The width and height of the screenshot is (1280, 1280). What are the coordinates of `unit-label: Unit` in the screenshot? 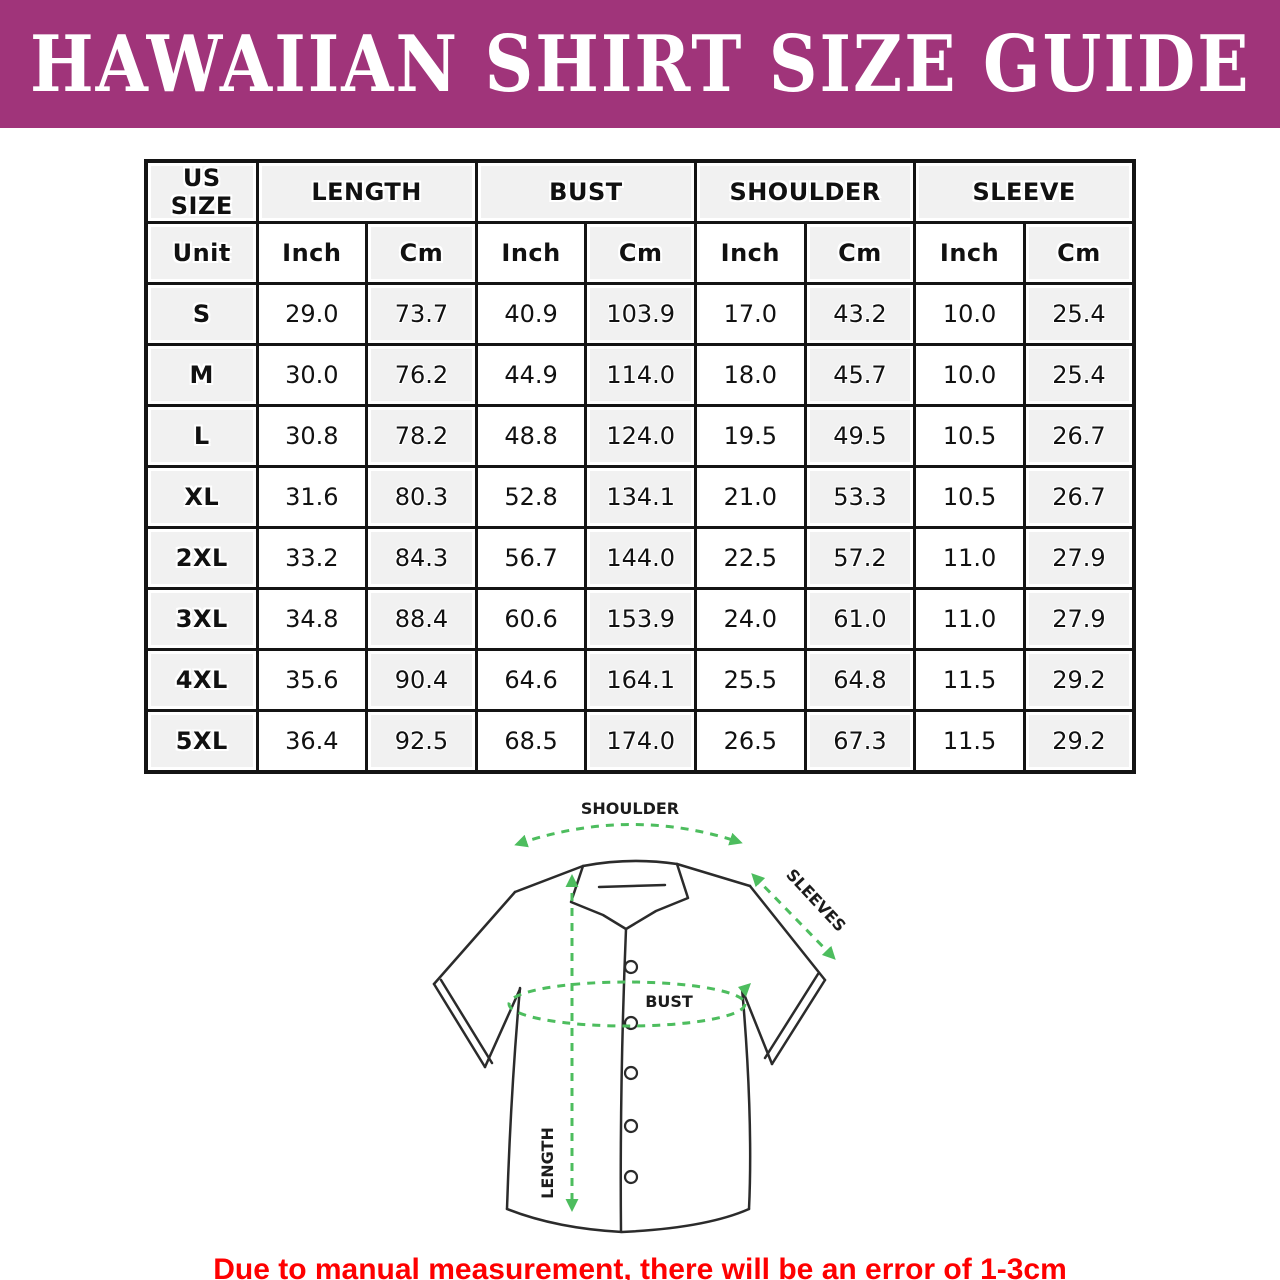 It's located at (201, 253).